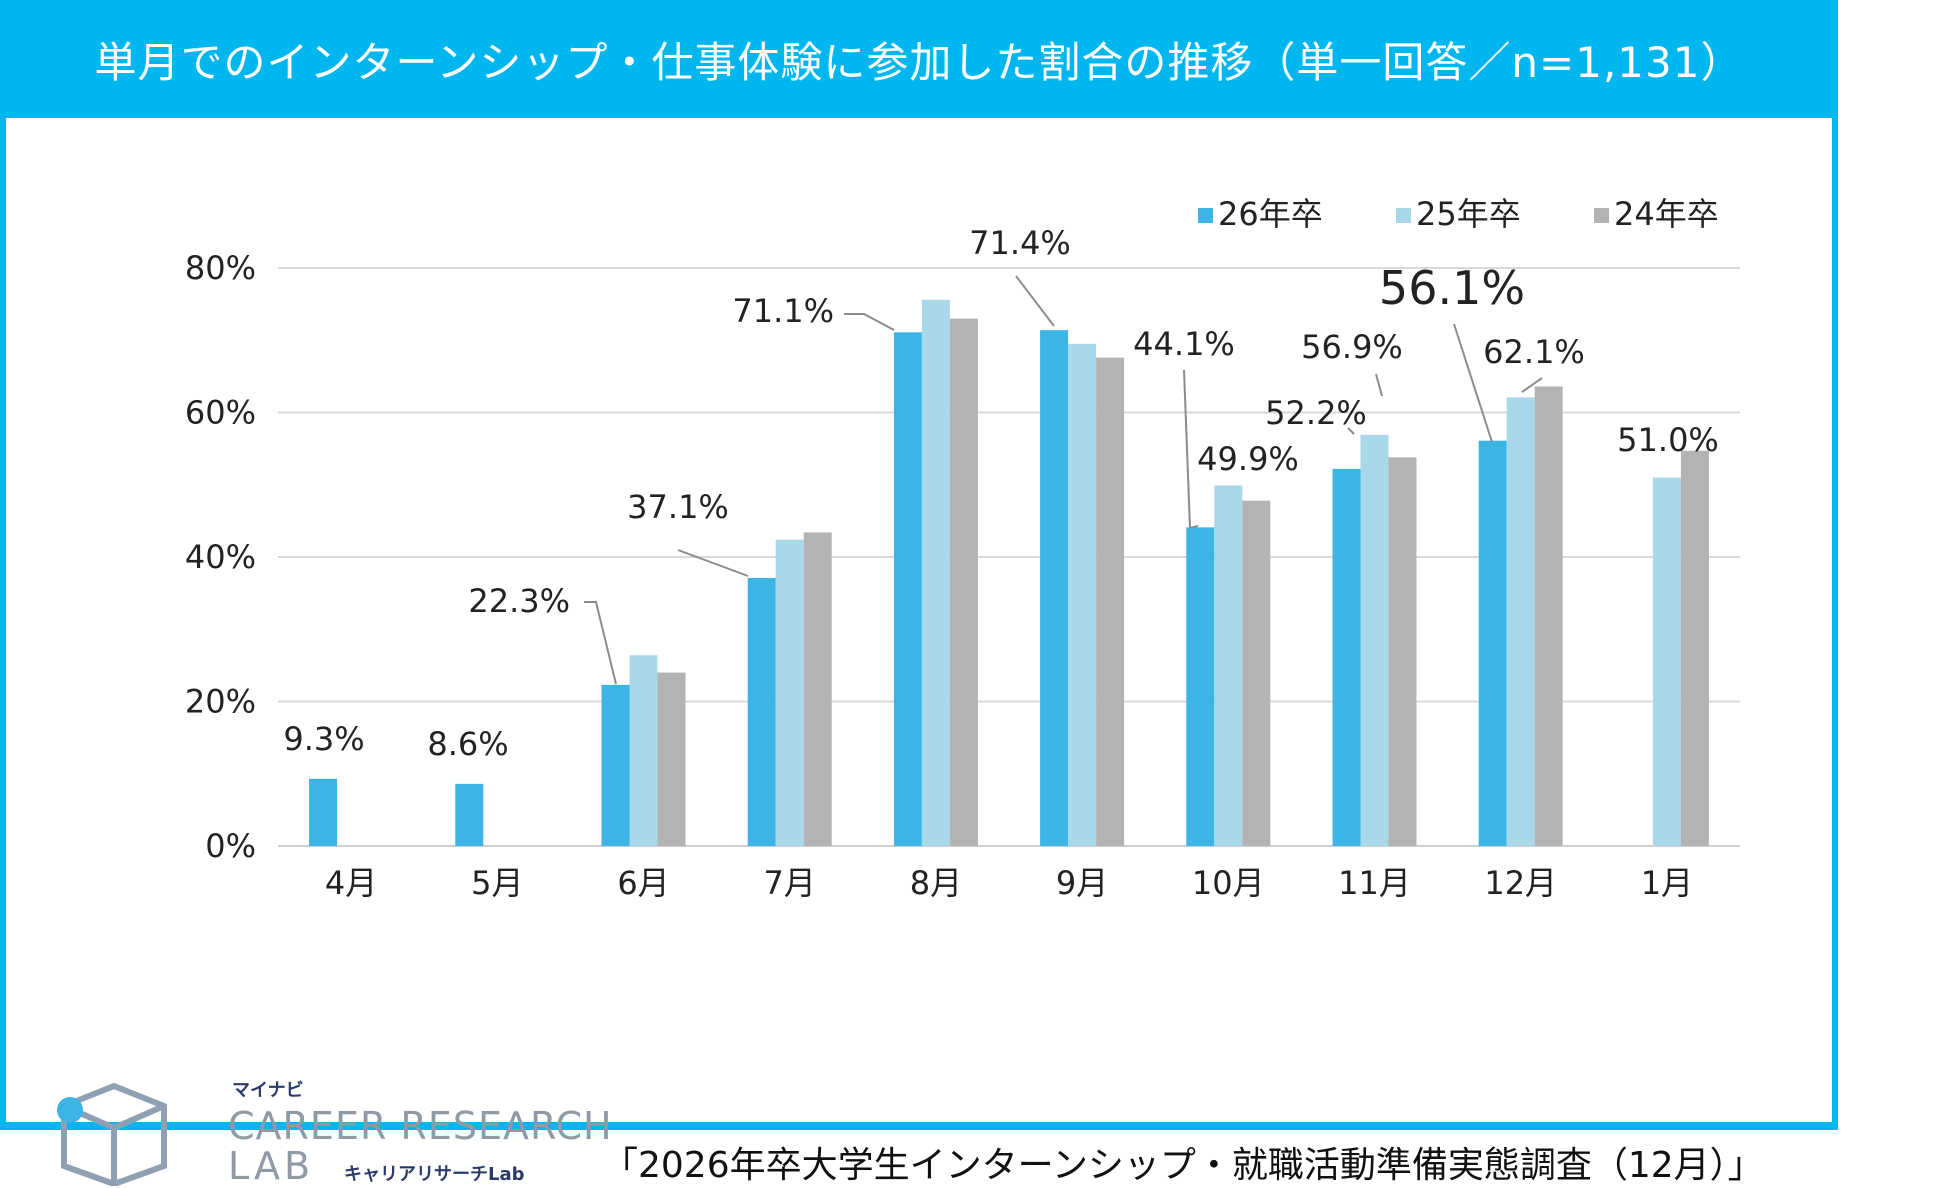 This screenshot has width=1950, height=1188. Describe the element at coordinates (1205, 215) in the screenshot. I see `legend-swatch-26年卒` at that location.